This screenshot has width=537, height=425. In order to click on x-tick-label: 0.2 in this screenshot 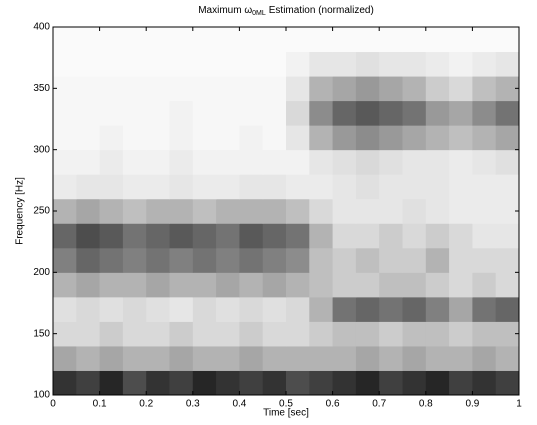, I will do `click(146, 404)`.